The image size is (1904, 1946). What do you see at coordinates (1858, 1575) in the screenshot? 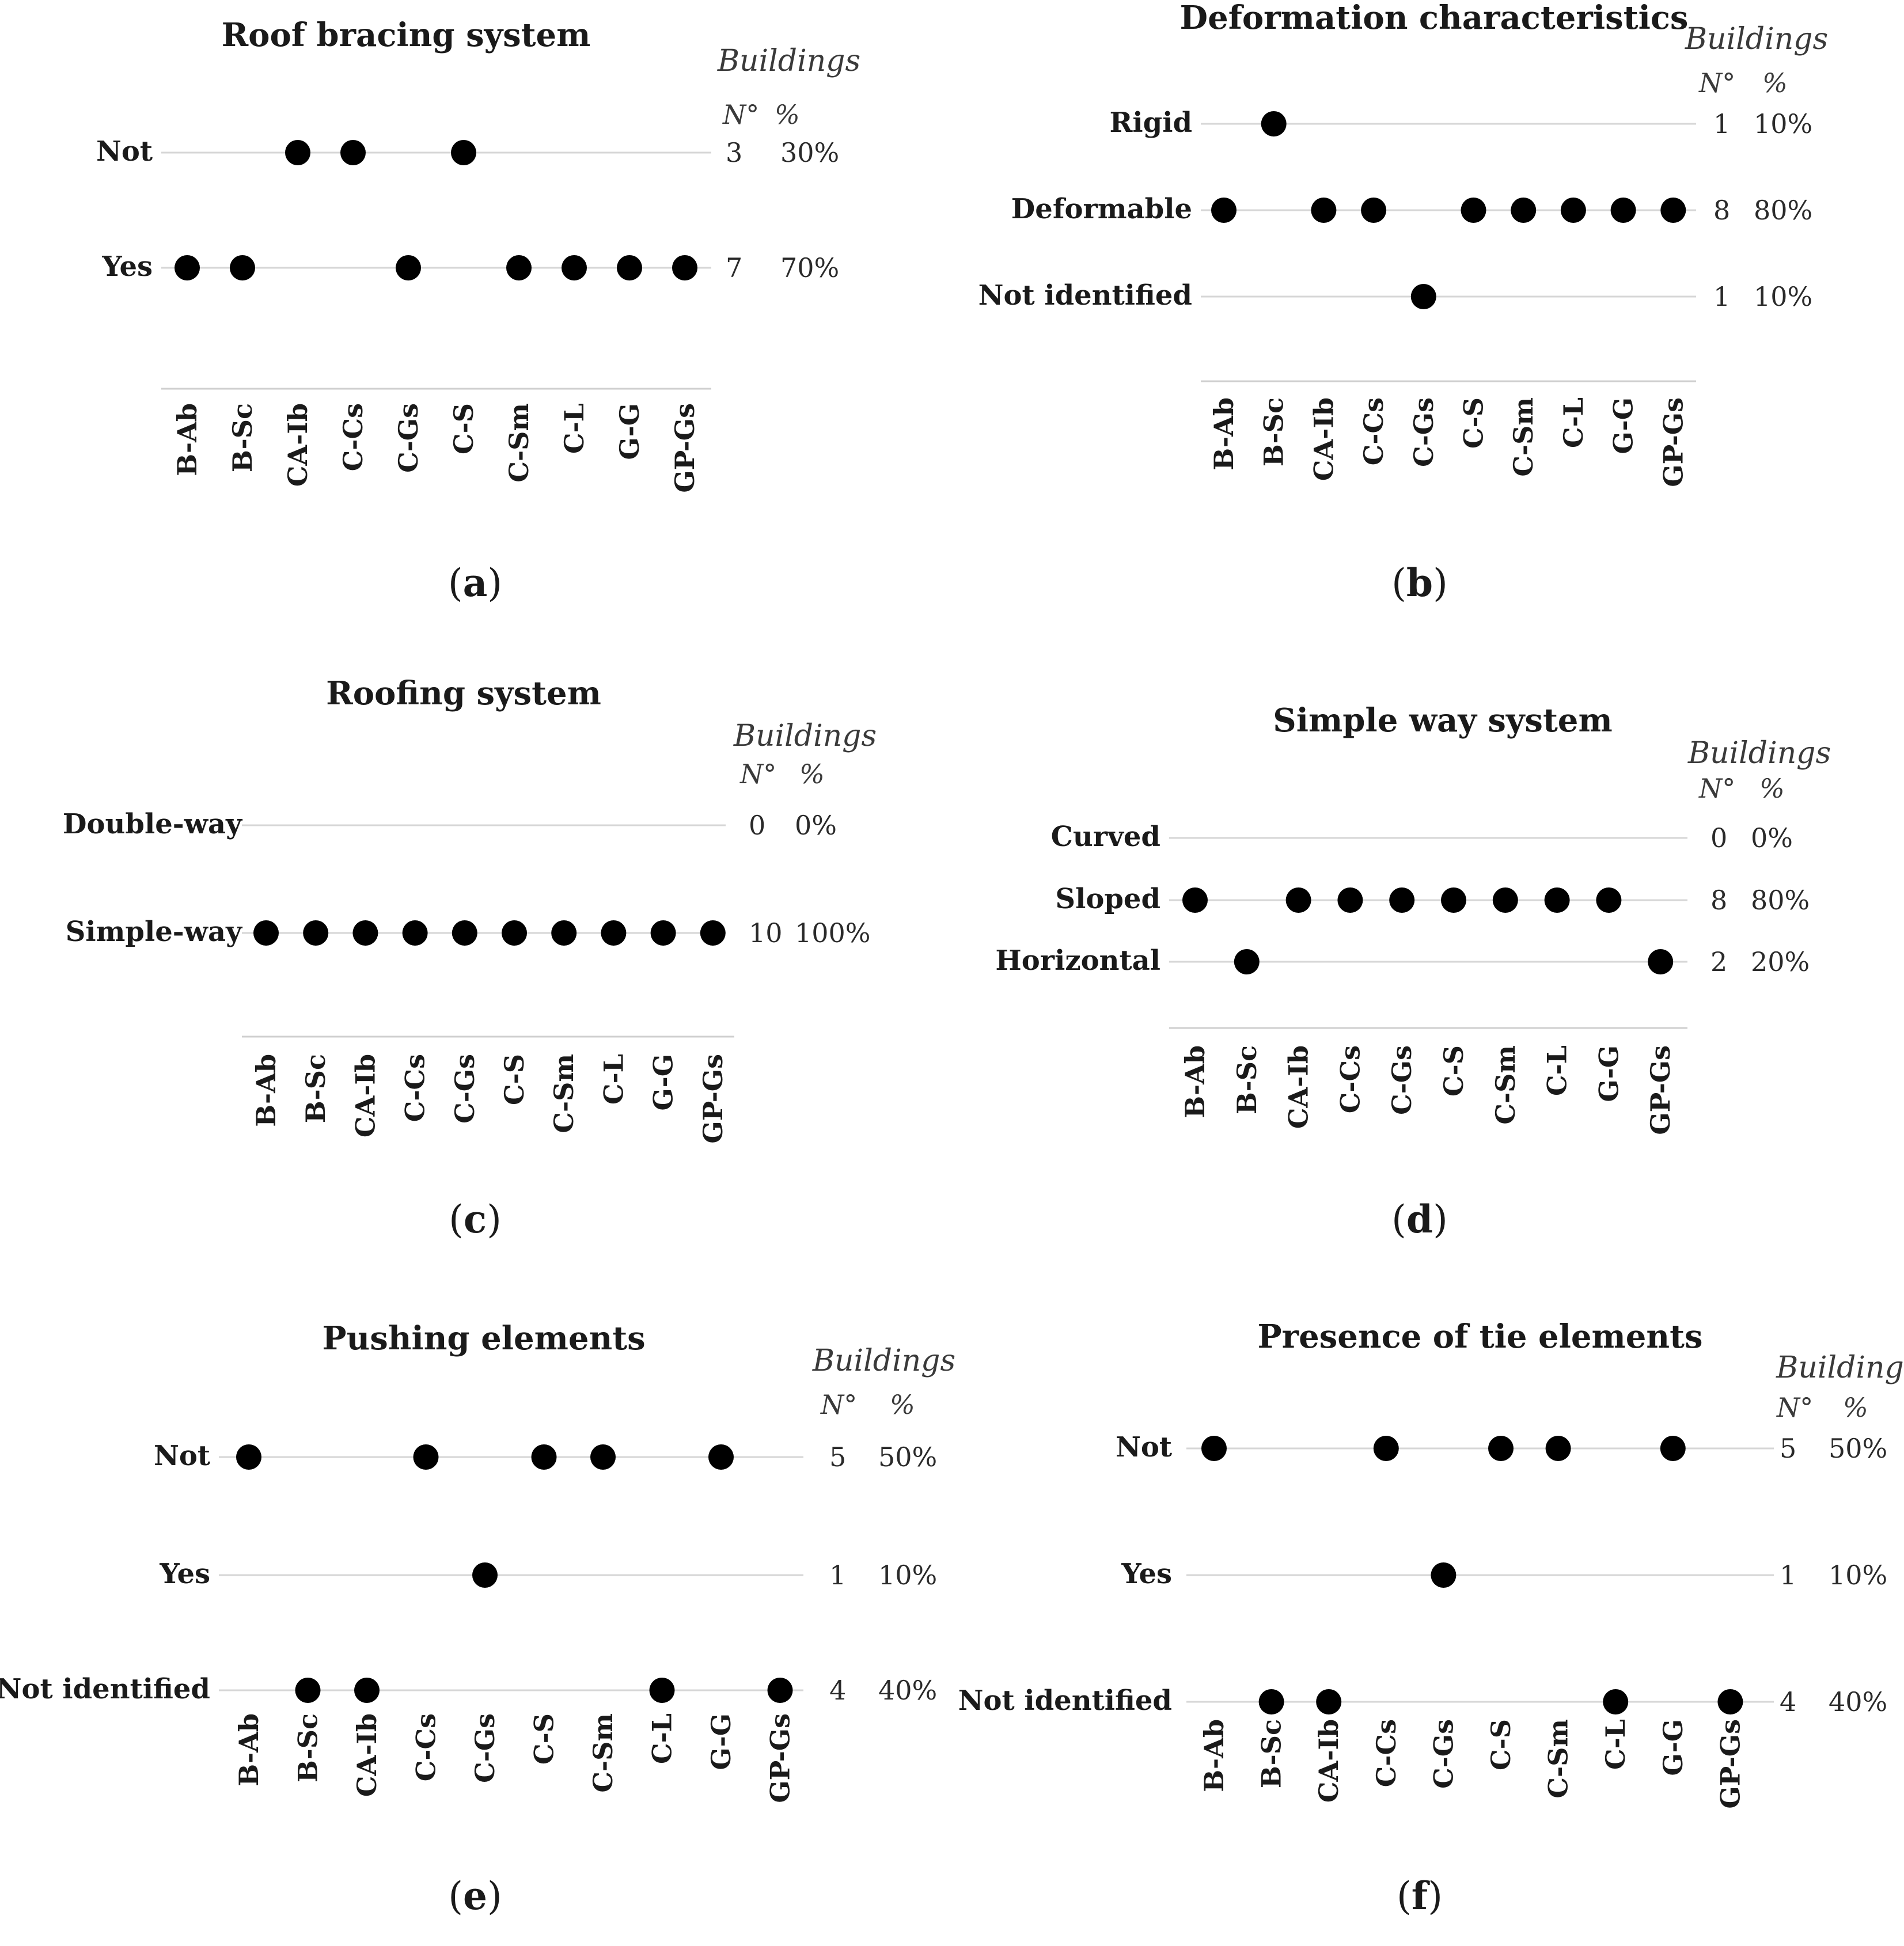
I see `row-percent: 10%` at bounding box center [1858, 1575].